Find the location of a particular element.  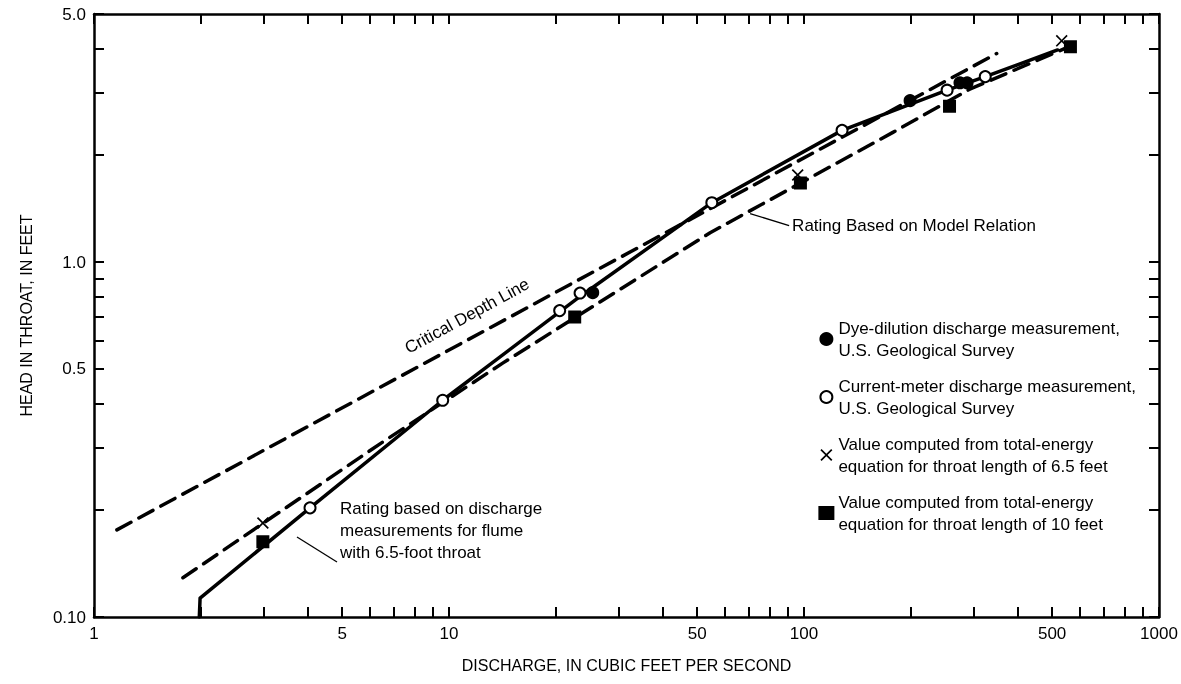

y-tick-label: 5.0 is located at coordinates (74, 14).